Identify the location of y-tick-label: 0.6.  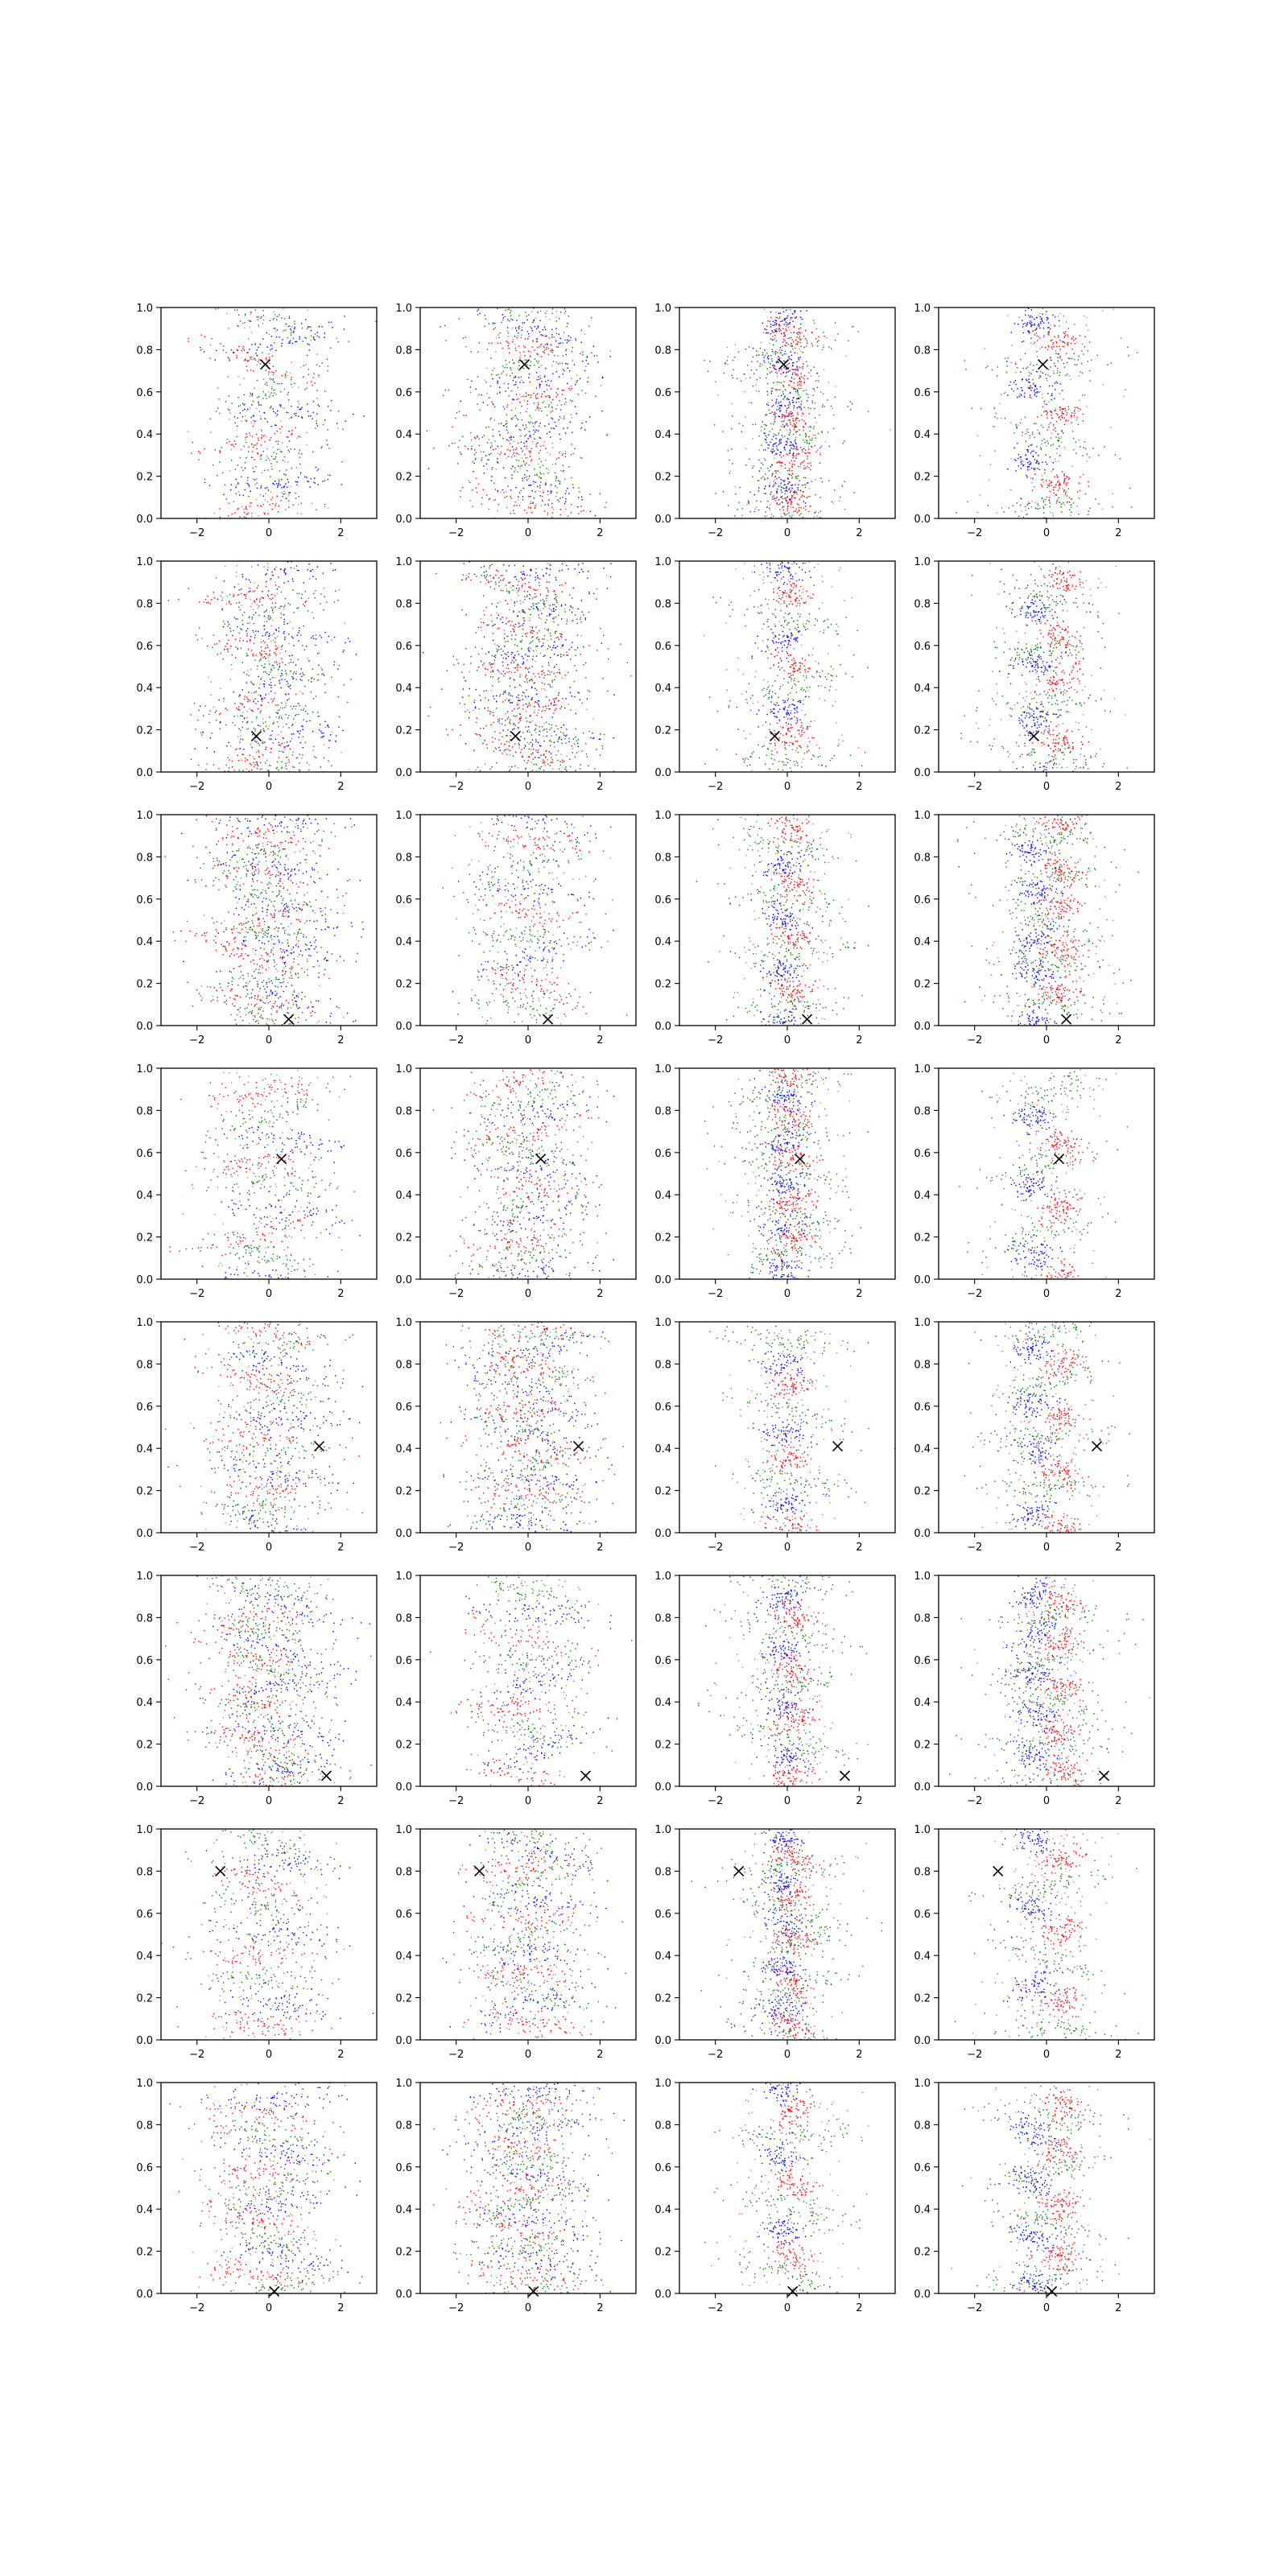
(144, 393).